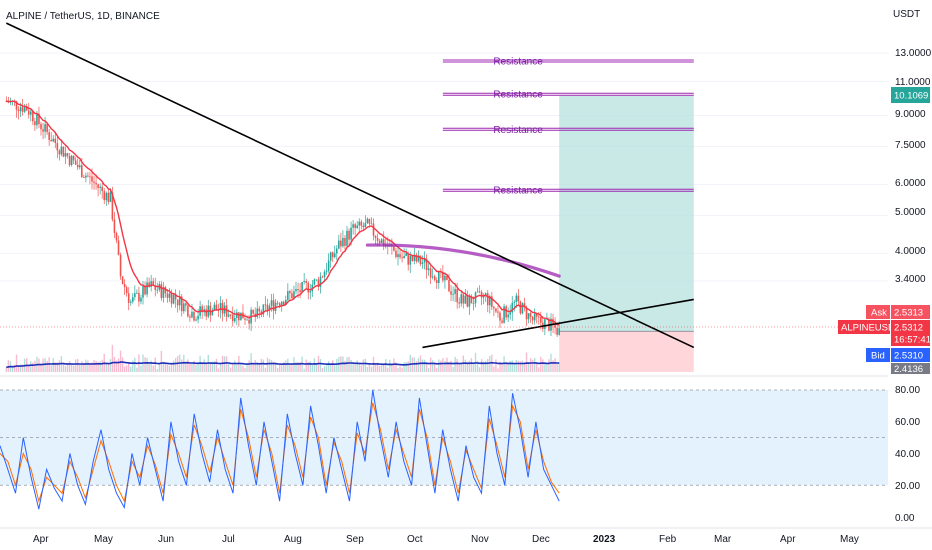 This screenshot has width=932, height=550. What do you see at coordinates (355, 539) in the screenshot?
I see `time-label: Sep` at bounding box center [355, 539].